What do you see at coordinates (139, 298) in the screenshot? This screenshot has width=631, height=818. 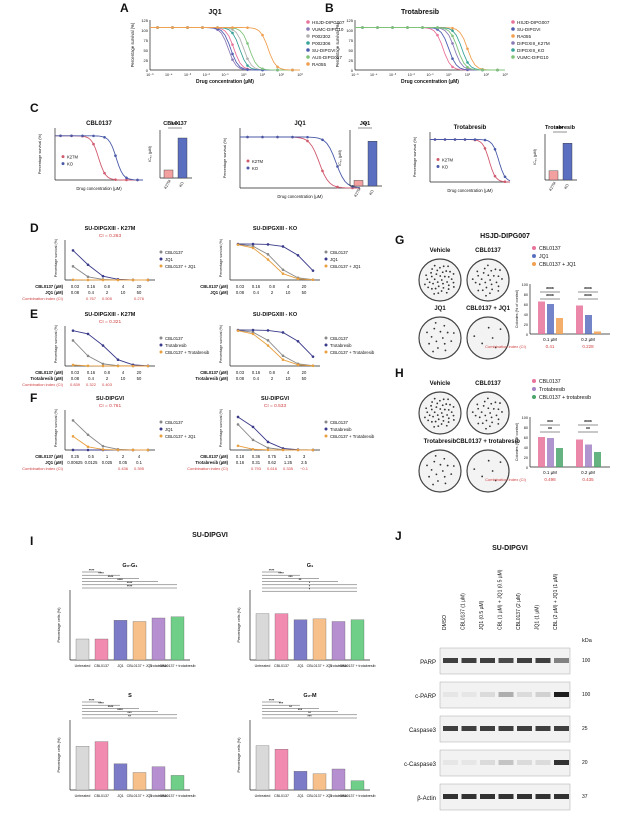 I see `ci-value: 0.276` at bounding box center [139, 298].